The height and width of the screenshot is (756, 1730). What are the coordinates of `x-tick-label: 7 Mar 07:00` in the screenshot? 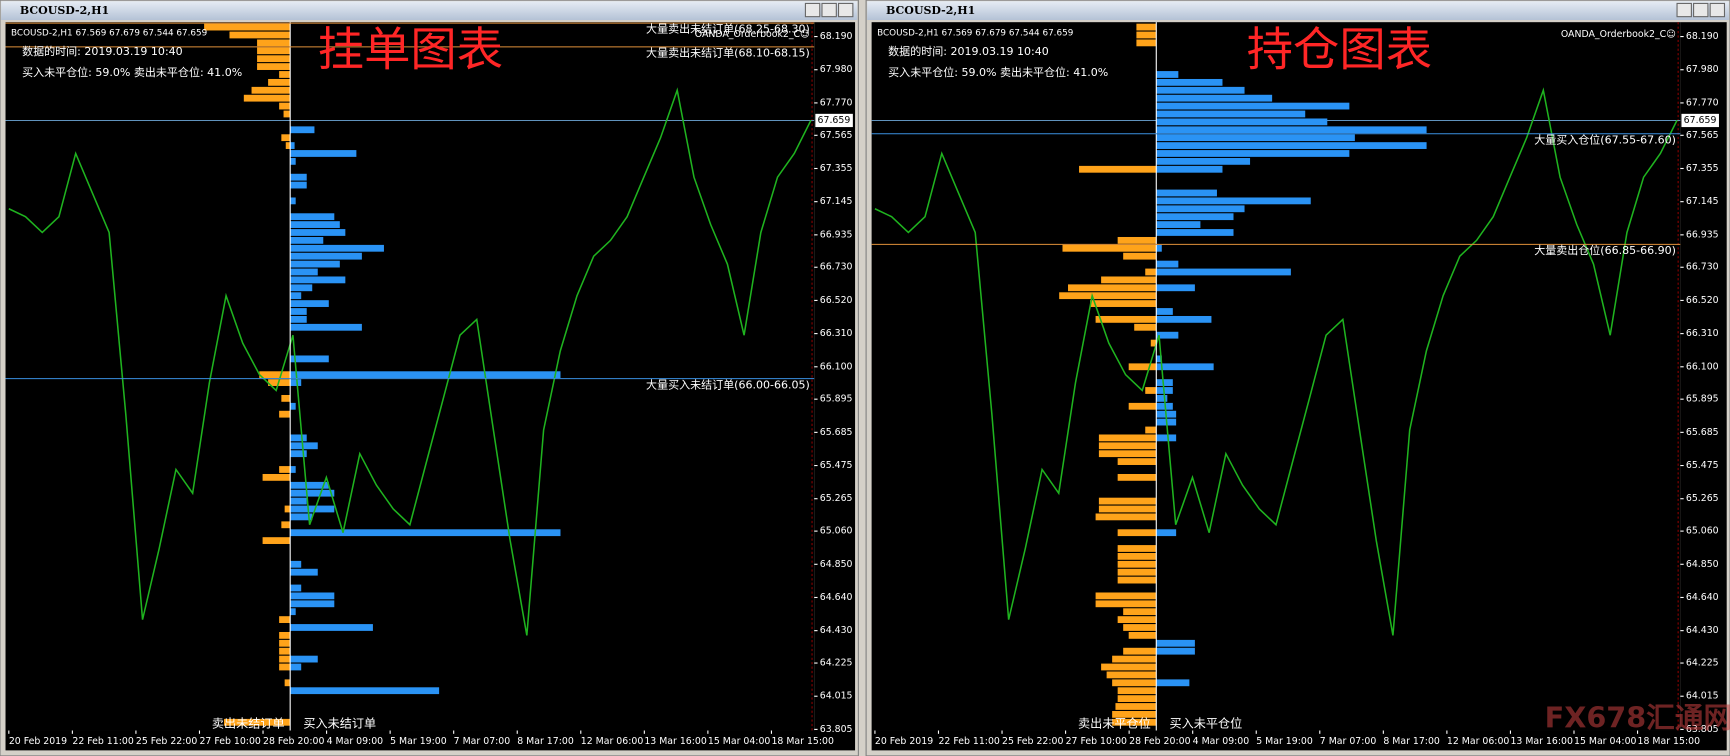 It's located at (482, 741).